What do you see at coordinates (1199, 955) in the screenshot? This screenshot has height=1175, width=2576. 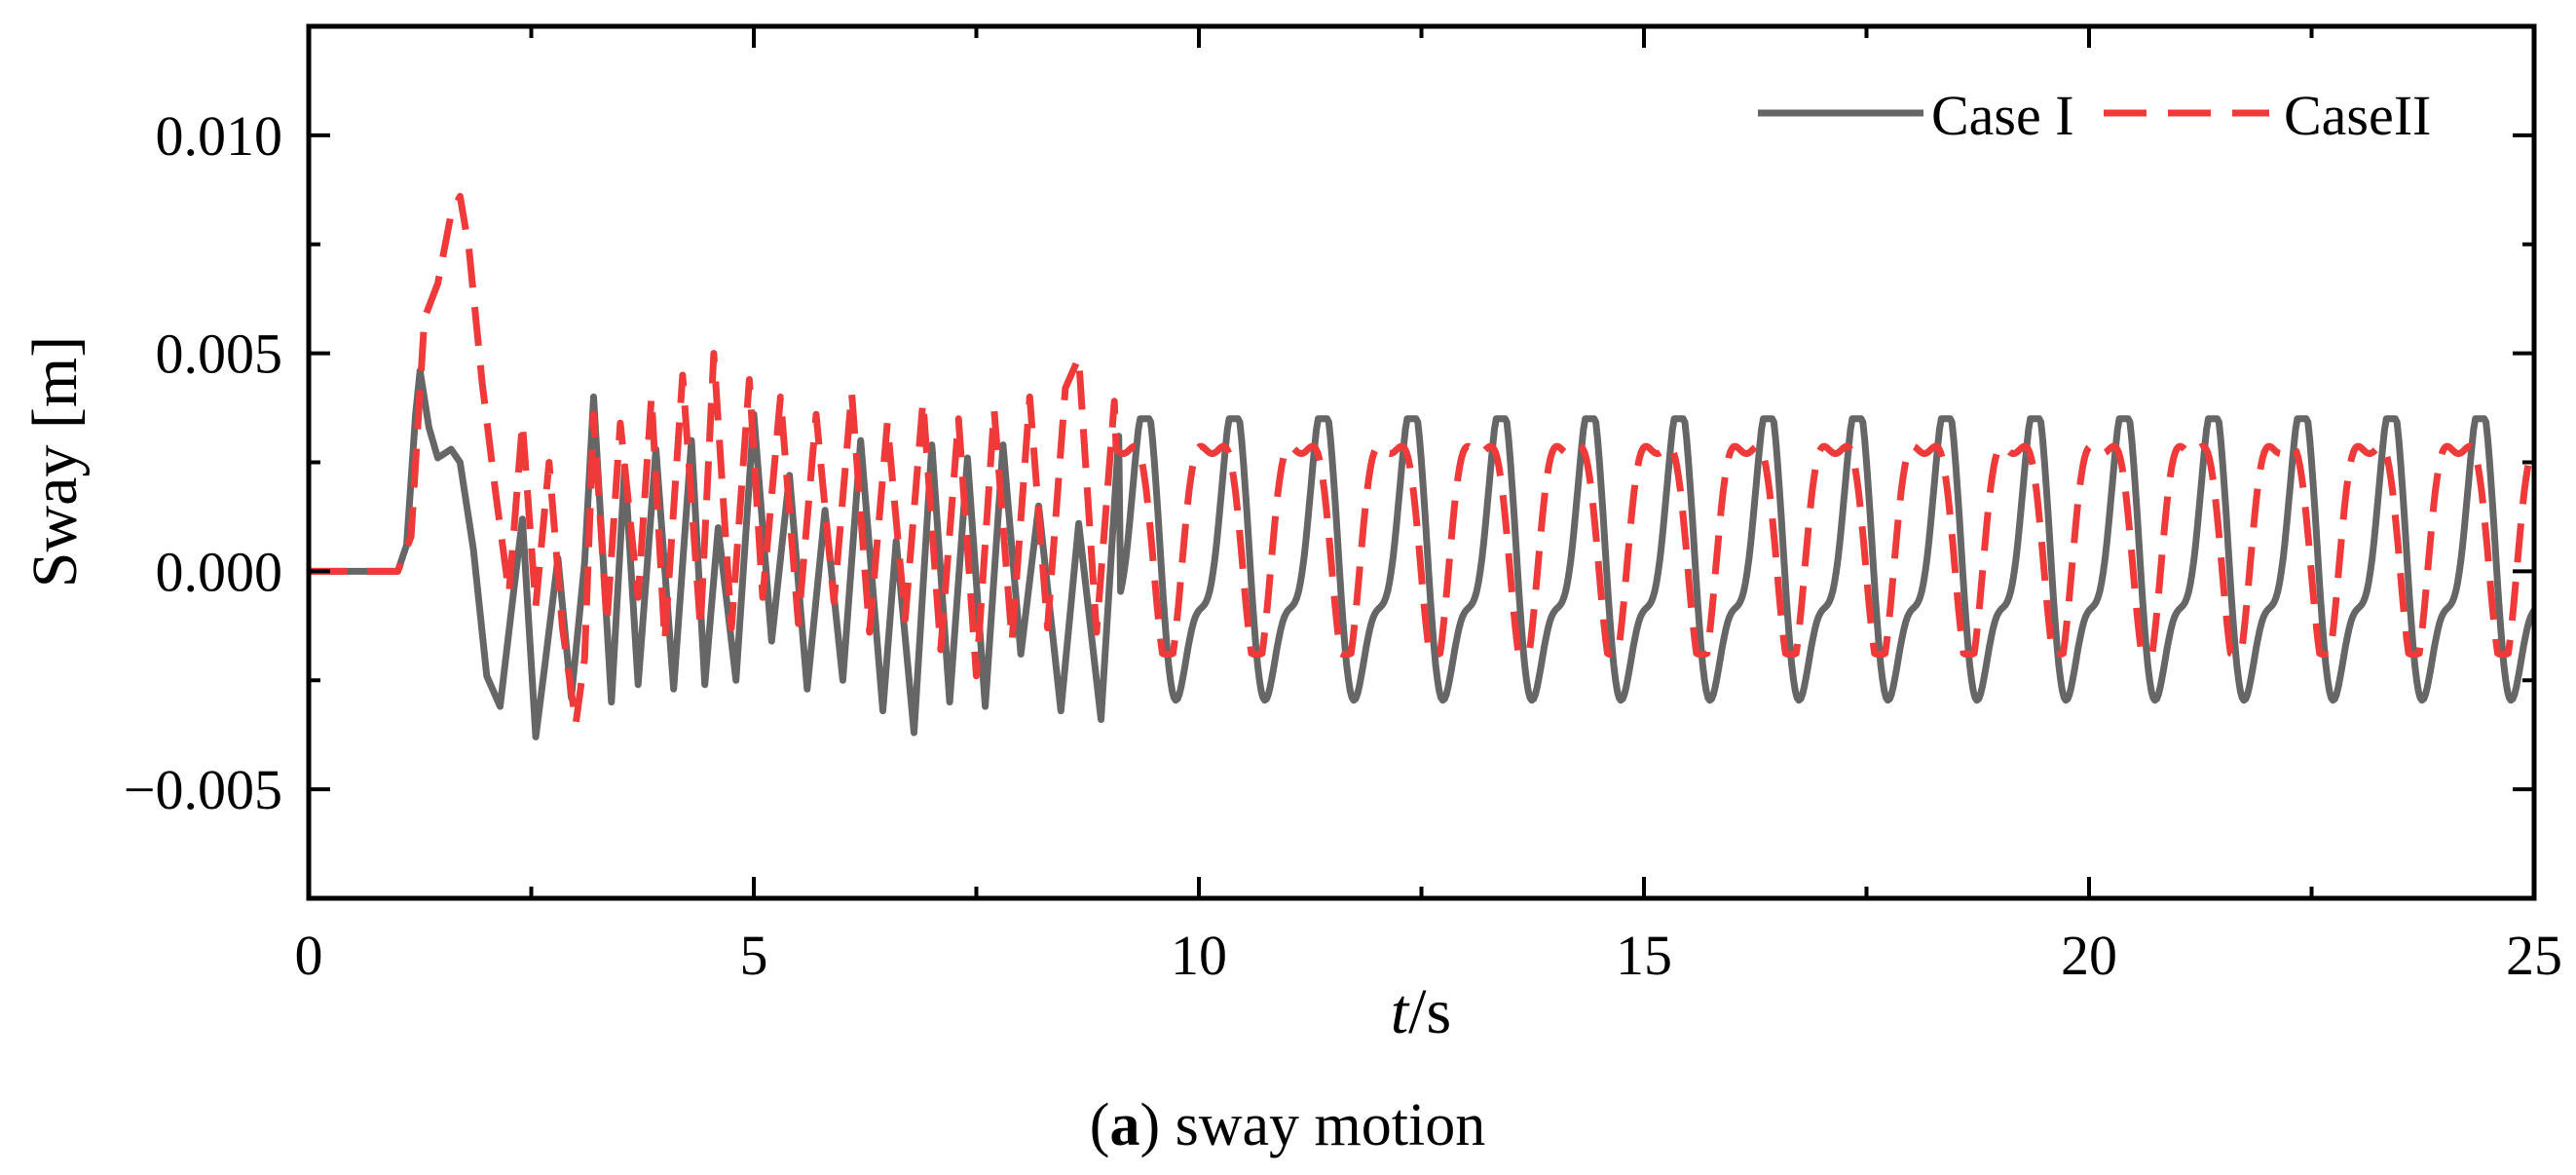 I see `x-tick-label: 10` at bounding box center [1199, 955].